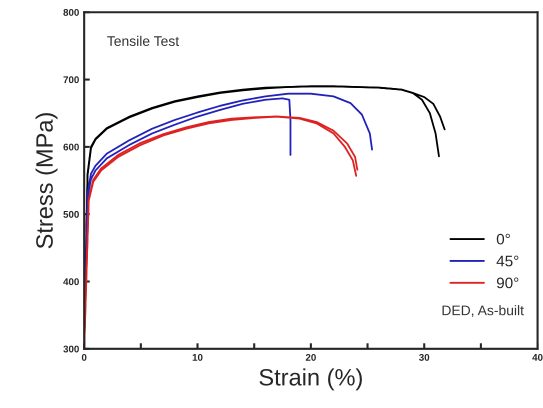 Image resolution: width=543 pixels, height=408 pixels. Describe the element at coordinates (71, 147) in the screenshot. I see `y-tick-label: 600` at that location.